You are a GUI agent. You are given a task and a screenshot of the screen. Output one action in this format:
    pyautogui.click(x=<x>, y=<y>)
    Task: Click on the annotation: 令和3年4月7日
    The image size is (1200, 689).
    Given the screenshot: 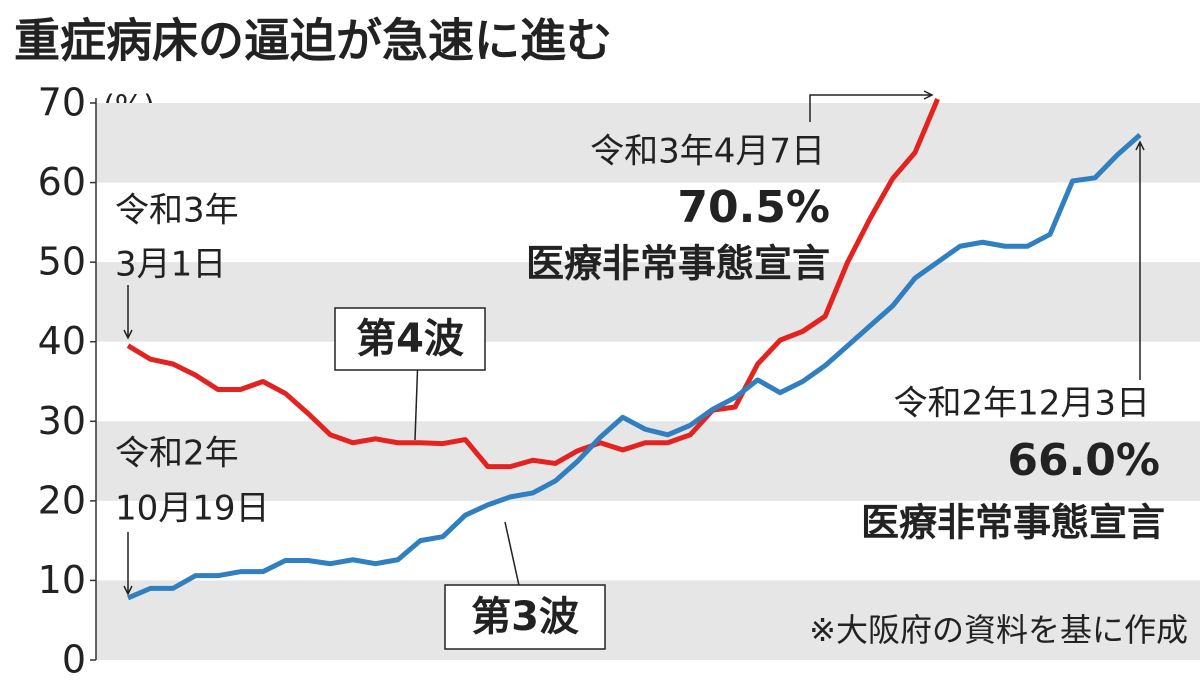 What is the action you would take?
    pyautogui.click(x=707, y=152)
    